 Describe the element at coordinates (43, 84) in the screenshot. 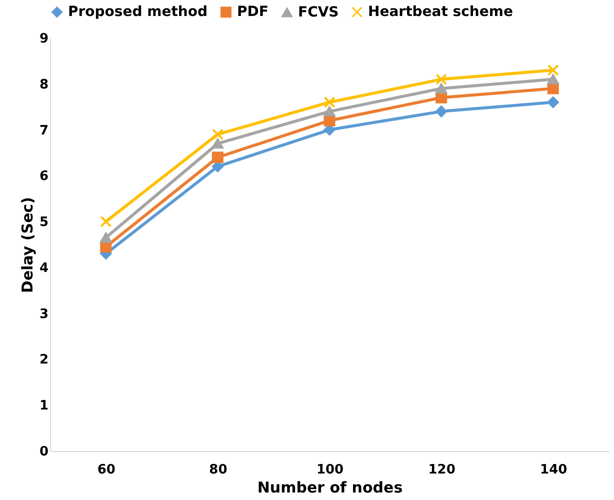

I see `y-tick-label: 8` at that location.